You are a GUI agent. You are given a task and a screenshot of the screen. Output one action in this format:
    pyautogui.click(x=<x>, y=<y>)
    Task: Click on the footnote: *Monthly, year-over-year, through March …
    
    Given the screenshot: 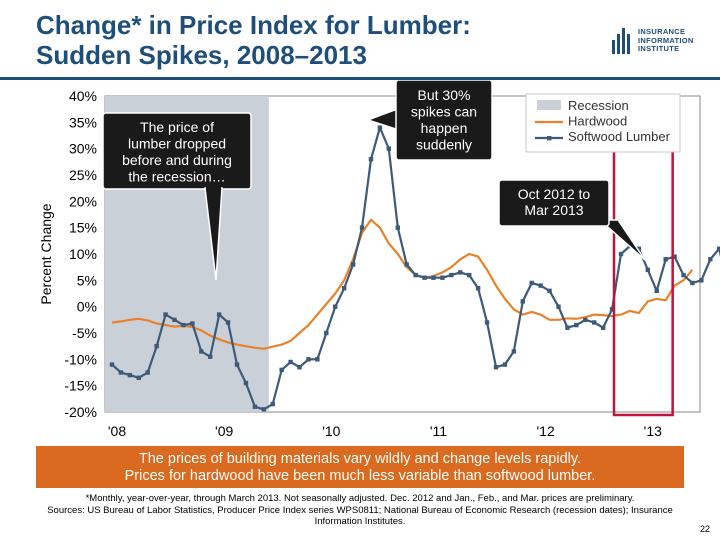 What is the action you would take?
    pyautogui.click(x=360, y=510)
    